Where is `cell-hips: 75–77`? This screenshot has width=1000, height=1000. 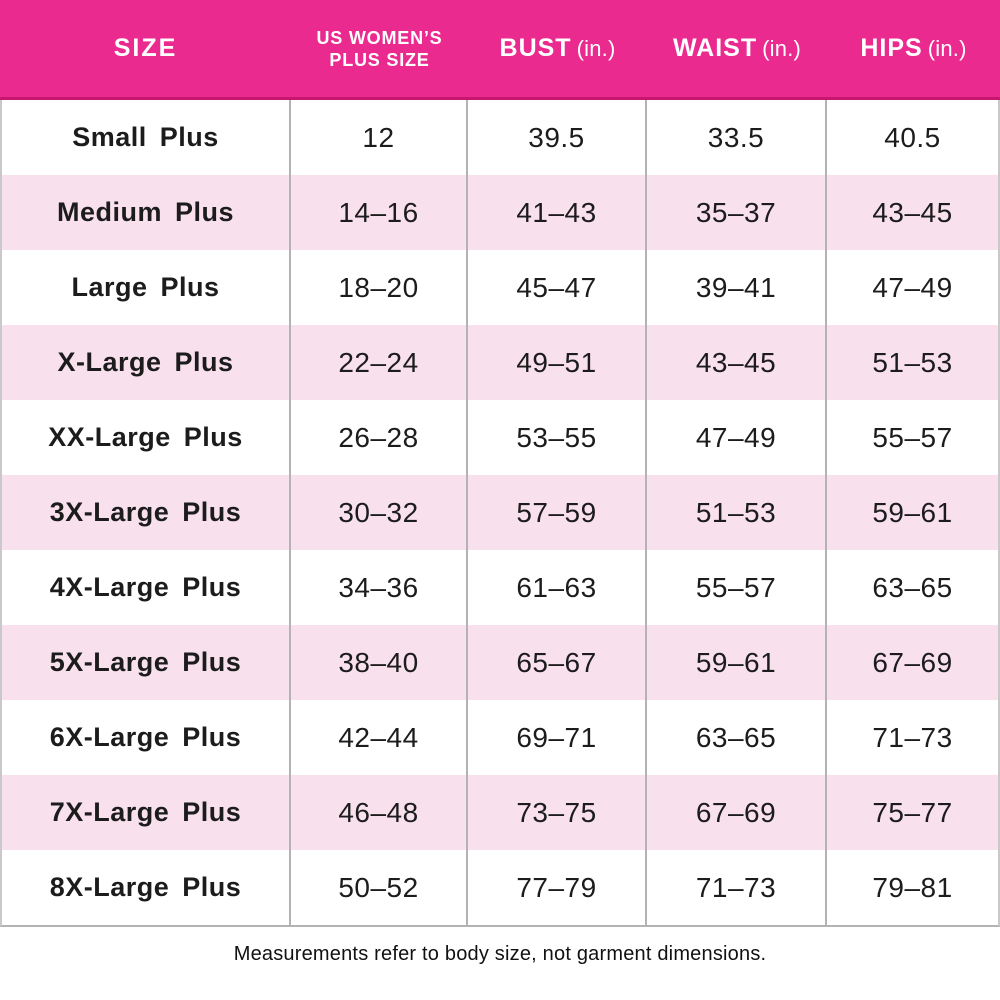
cell-hips: 75–77 is located at coordinates (912, 812).